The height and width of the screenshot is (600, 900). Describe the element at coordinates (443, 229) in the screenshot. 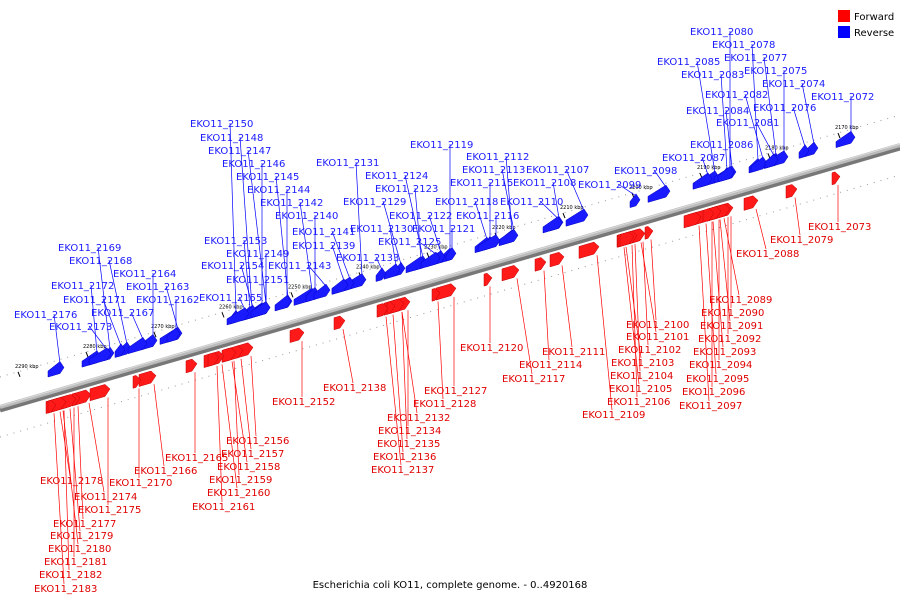

I see `reverse-gene-label: EKO11_2121` at that location.